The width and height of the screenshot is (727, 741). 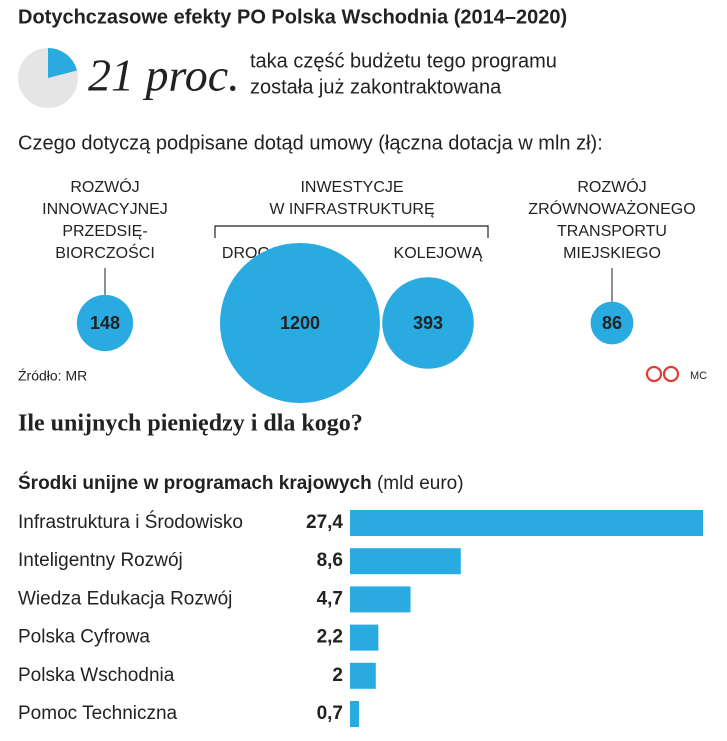 I want to click on value-label: 2,2, so click(x=330, y=637).